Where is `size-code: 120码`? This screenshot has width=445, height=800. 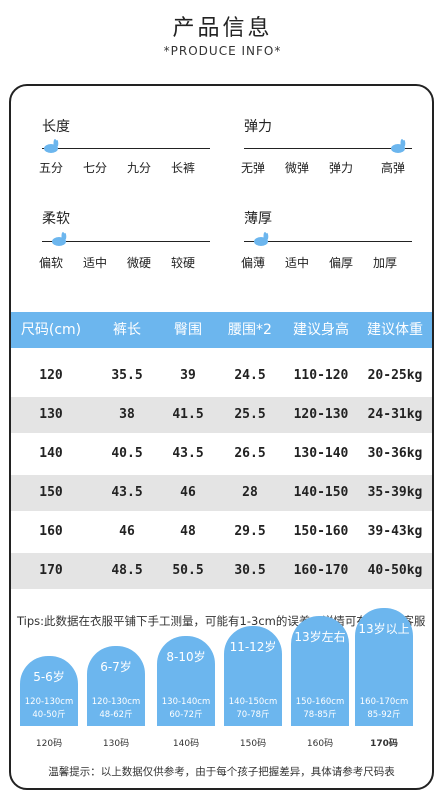 size-code: 120码 is located at coordinates (49, 744).